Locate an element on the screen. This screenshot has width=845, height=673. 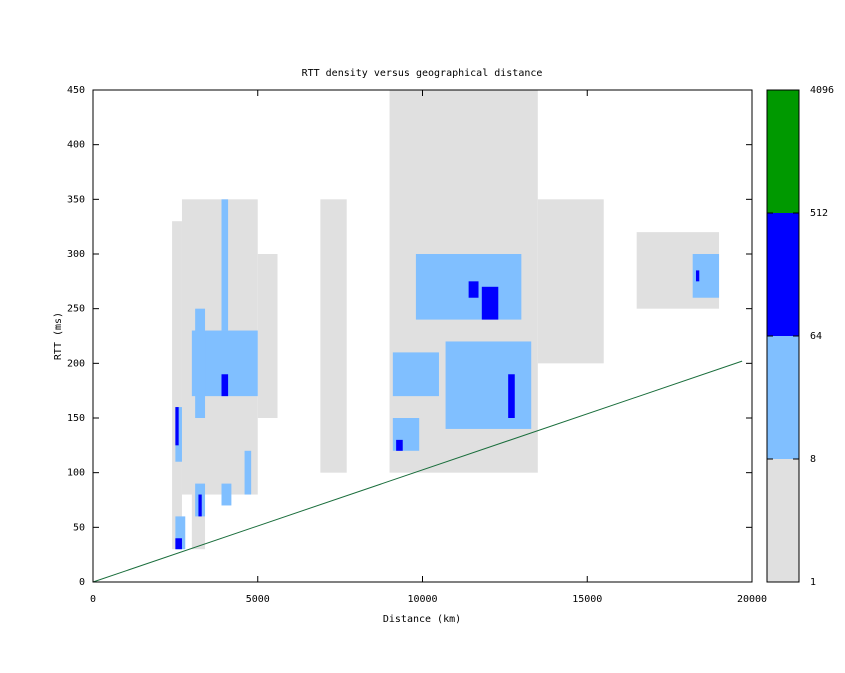
y-tick-label: 350 is located at coordinates (76, 199).